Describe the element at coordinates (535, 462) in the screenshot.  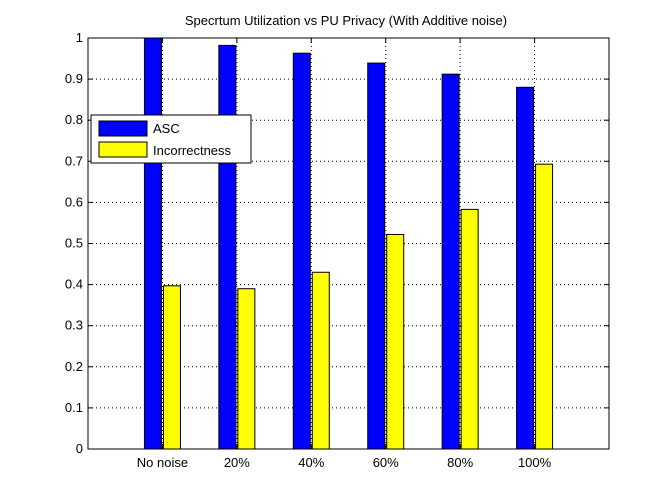
I see `x-tick-label: 100%` at that location.